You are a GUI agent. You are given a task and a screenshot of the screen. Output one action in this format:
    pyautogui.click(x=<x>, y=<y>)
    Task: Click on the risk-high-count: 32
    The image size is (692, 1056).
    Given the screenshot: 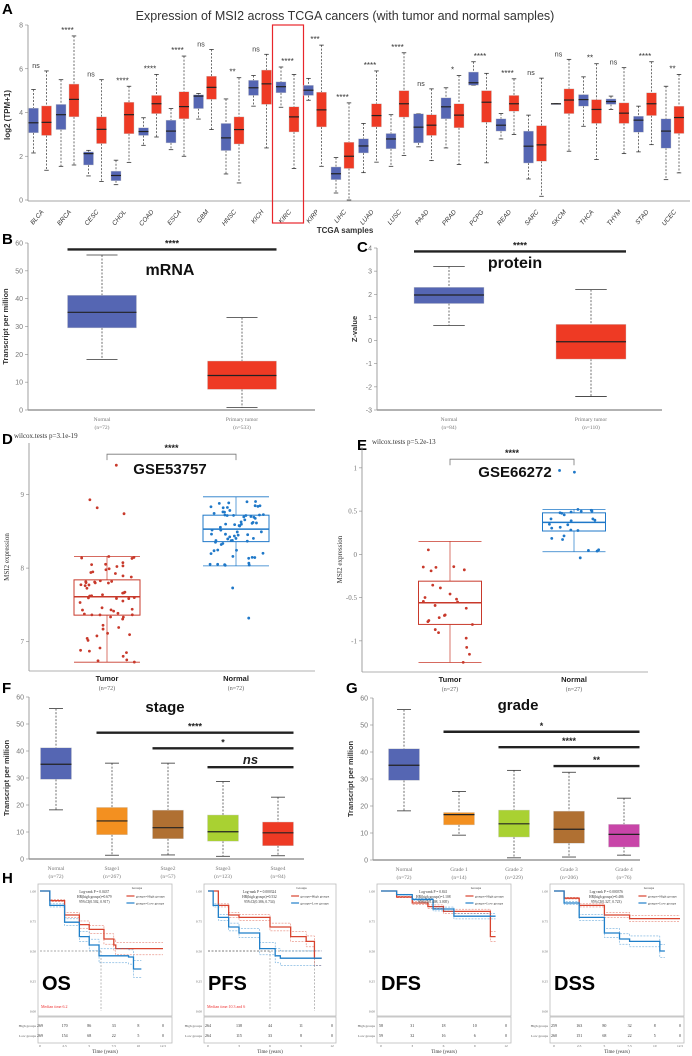 What is the action you would take?
    pyautogui.click(x=630, y=1025)
    